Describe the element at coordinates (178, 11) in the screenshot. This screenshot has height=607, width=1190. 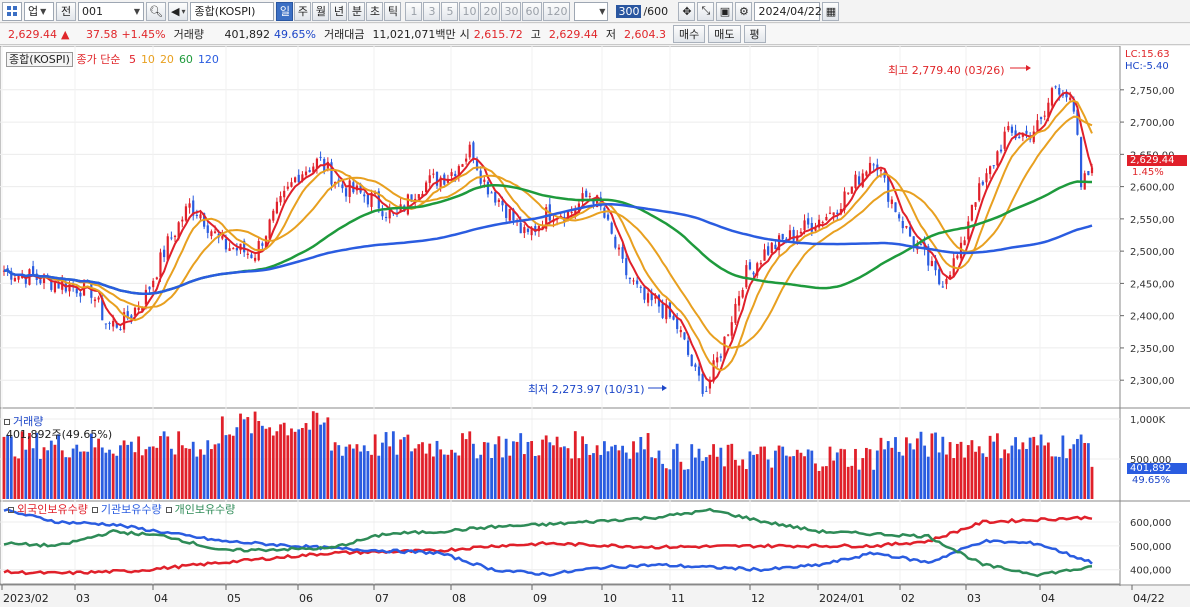
I see `speaker-icon: ◀︎ ▾` at that location.